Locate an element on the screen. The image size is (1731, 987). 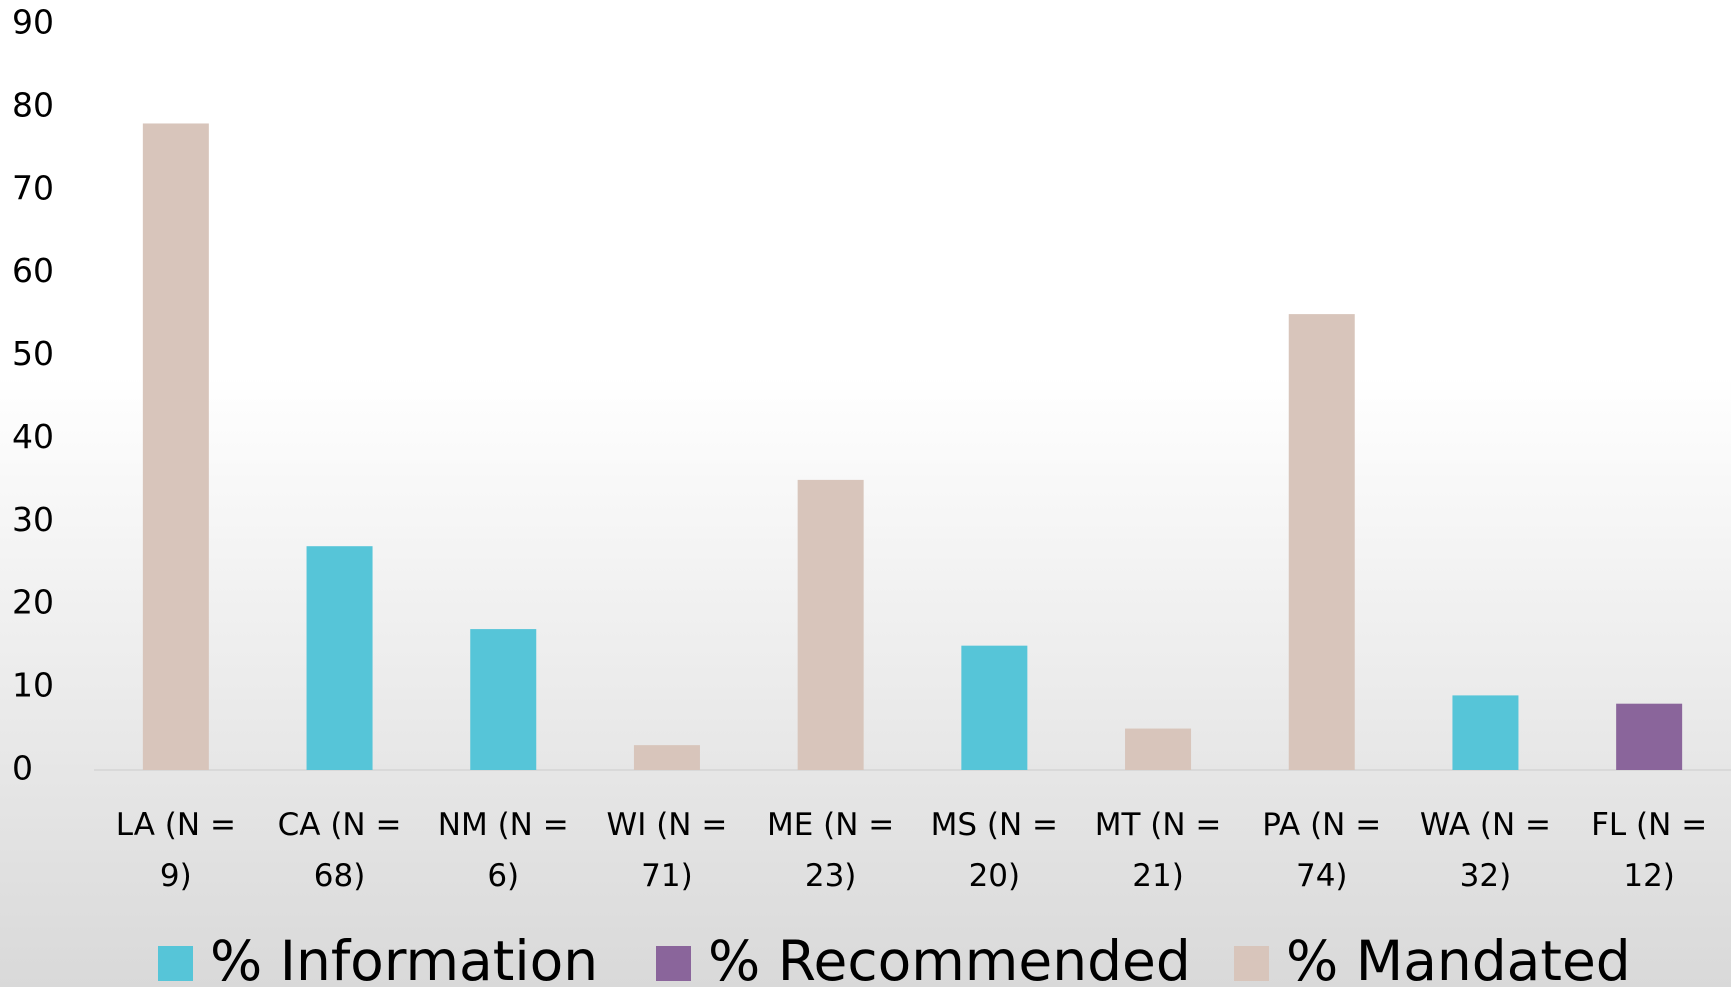
x-tick-label: MT (N = 21) is located at coordinates (1158, 850).